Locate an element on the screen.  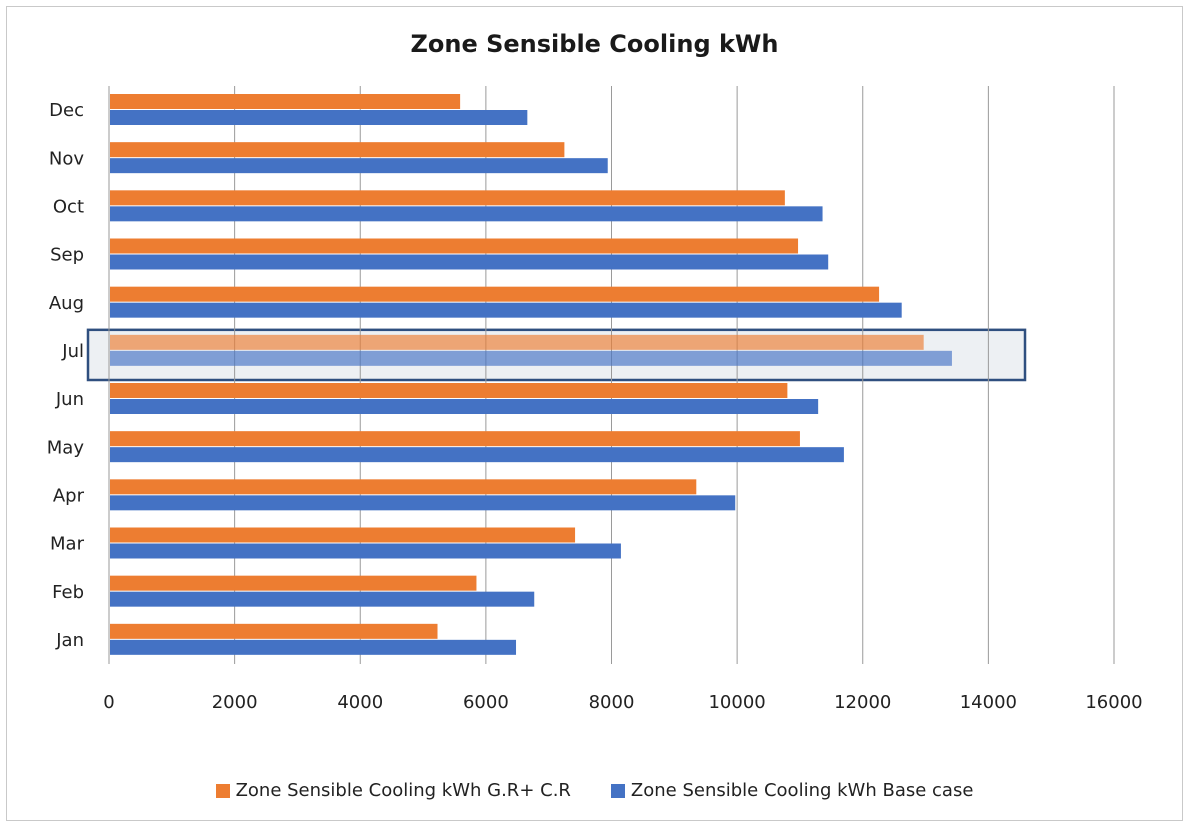
x-tick-label: 4000 is located at coordinates (360, 702).